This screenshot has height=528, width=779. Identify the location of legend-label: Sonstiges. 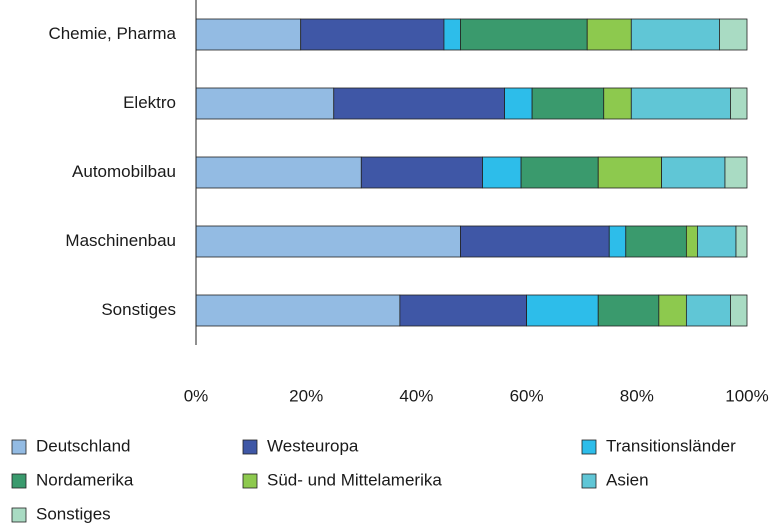
(73, 513).